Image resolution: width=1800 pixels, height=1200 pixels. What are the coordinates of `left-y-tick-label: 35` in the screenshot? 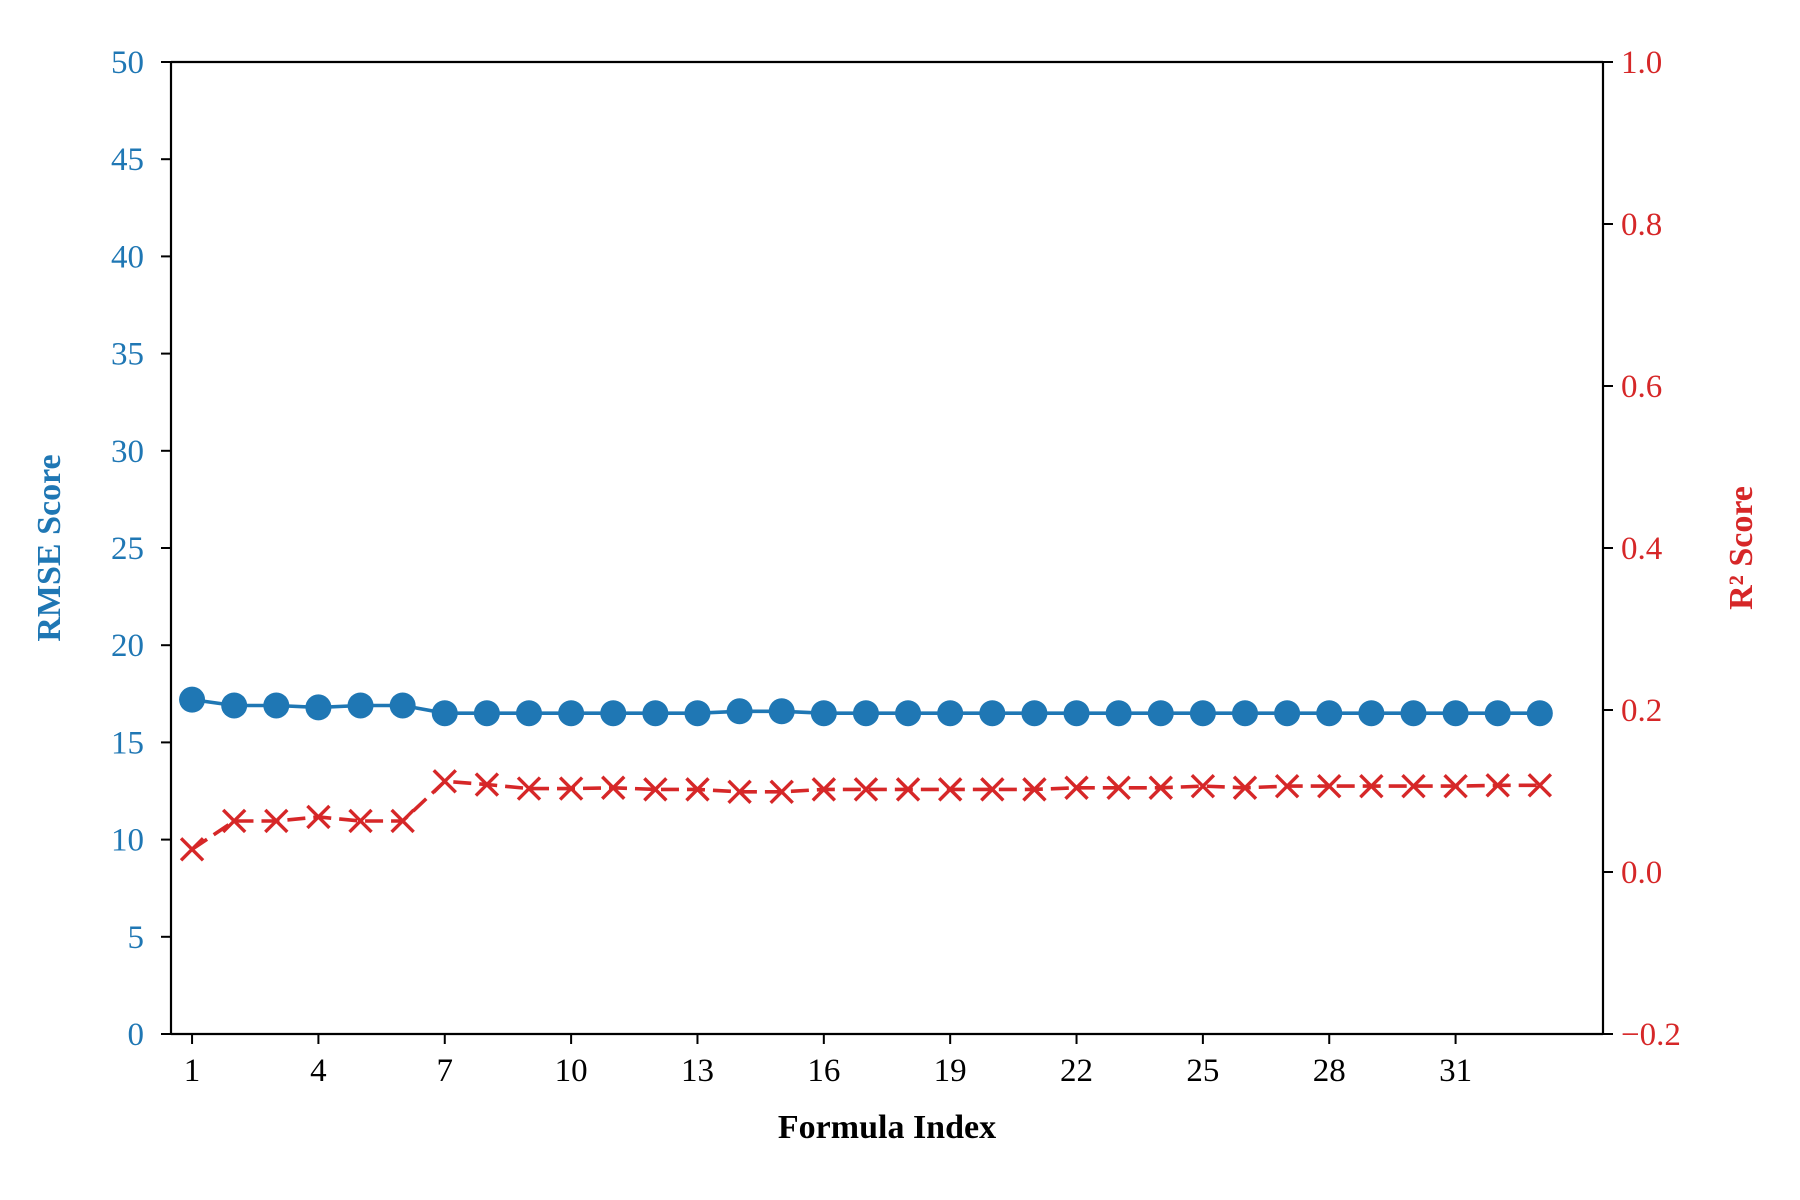 It's located at (127, 355).